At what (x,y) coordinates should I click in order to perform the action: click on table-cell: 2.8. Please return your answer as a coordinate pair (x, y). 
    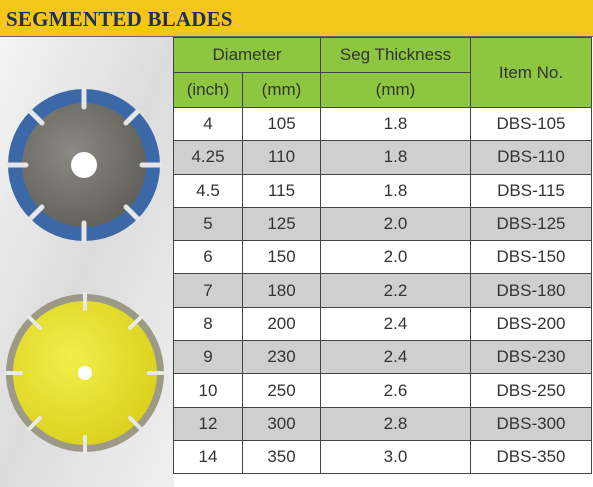
    Looking at the image, I should click on (395, 423).